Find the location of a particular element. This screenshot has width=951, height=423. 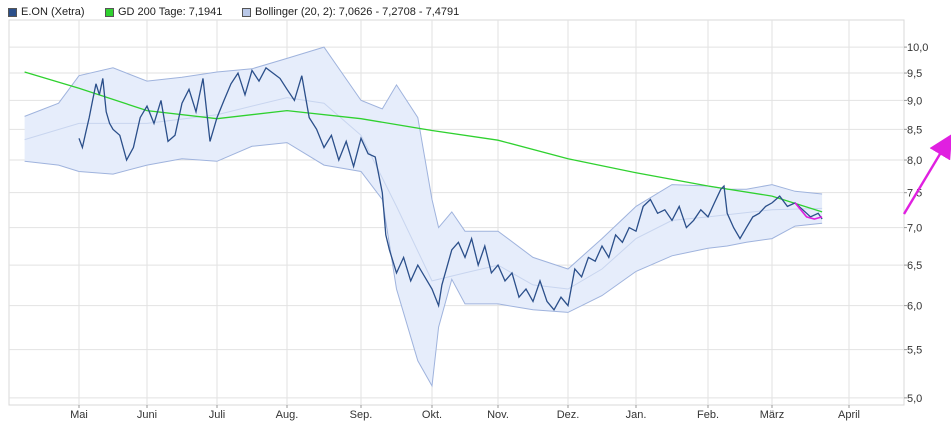

y-tick-label-0: 5,0 is located at coordinates (914, 399).